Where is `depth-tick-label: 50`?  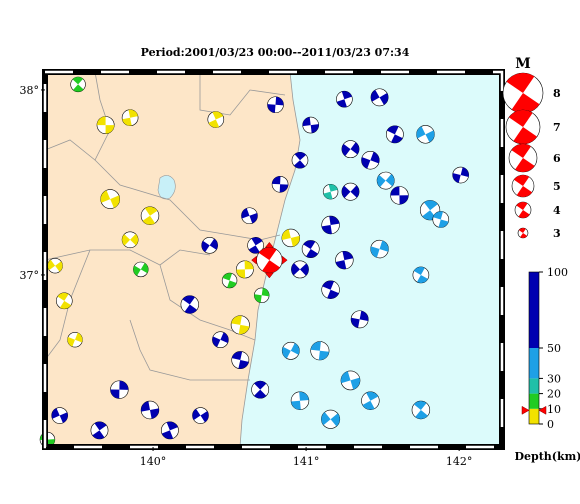
depth-tick-label: 50 is located at coordinates (554, 348).